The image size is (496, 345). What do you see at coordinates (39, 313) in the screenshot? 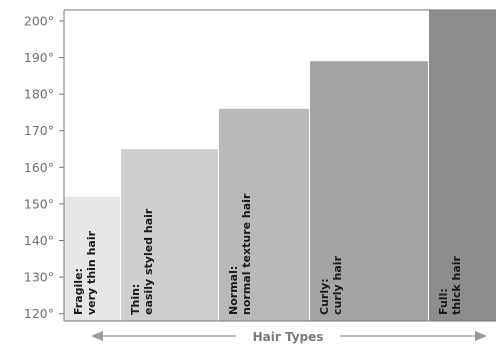
I see `y-tick-label-0: 120°` at bounding box center [39, 313].